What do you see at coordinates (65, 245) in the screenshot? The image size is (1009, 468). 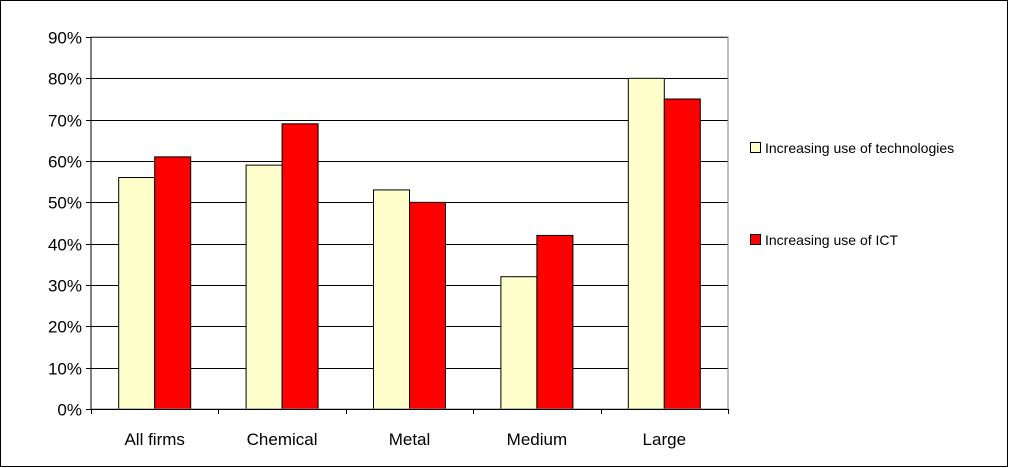 I see `y-tick-label: 40%` at bounding box center [65, 245].